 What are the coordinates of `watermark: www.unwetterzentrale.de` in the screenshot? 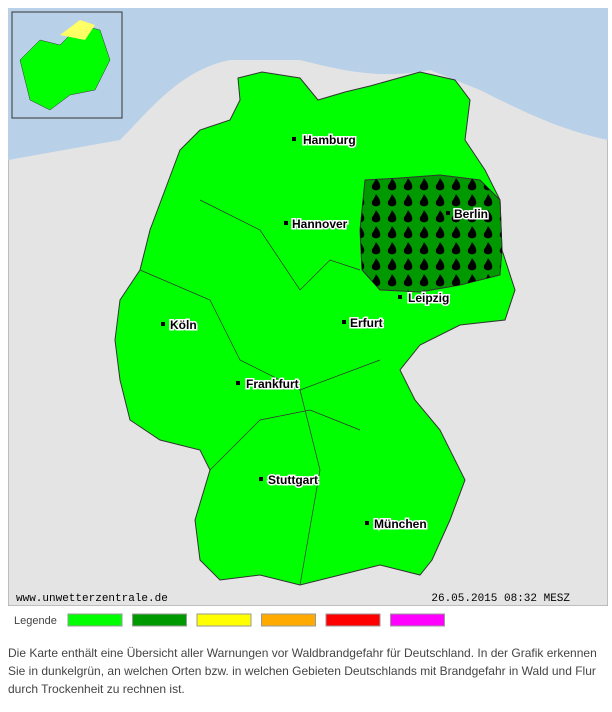 It's located at (92, 599).